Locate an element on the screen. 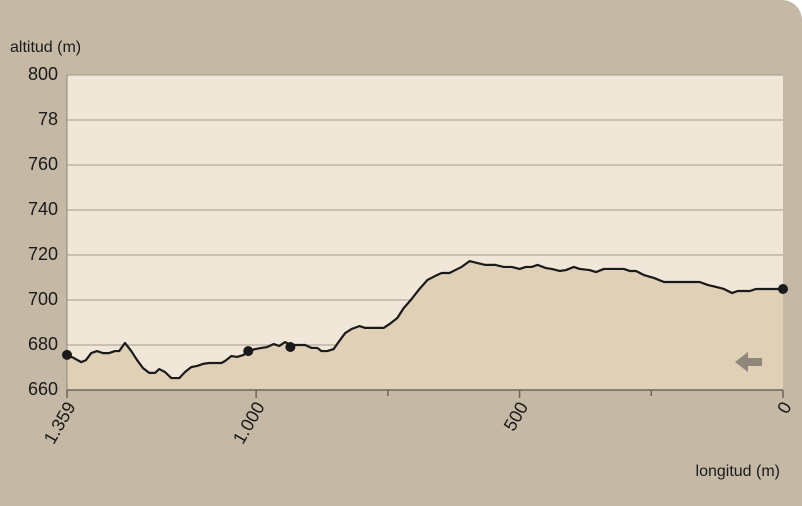 The image size is (802, 506). y-tick-label: 800 is located at coordinates (43, 74).